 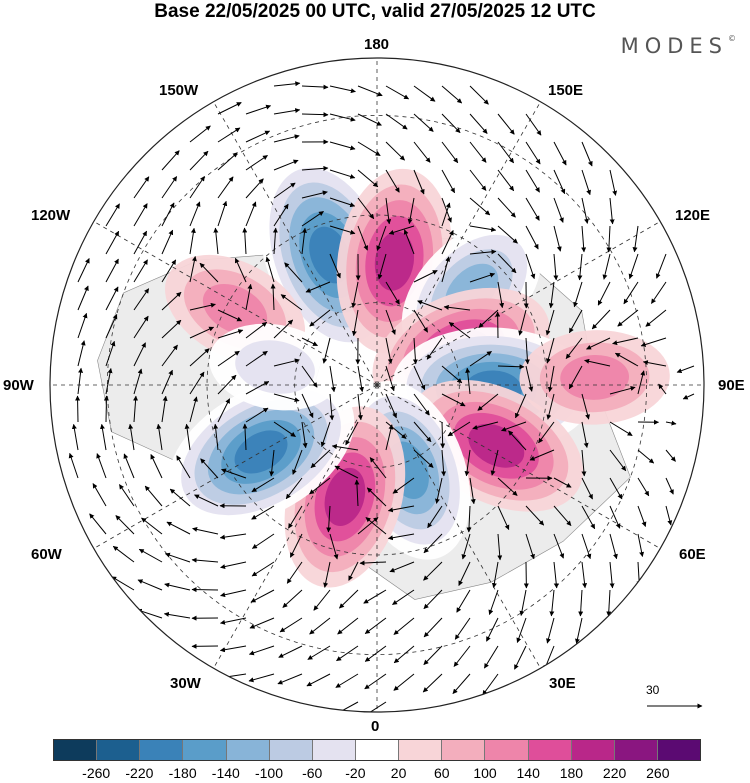 What do you see at coordinates (566, 90) in the screenshot?
I see `lon-label-150e: 150E` at bounding box center [566, 90].